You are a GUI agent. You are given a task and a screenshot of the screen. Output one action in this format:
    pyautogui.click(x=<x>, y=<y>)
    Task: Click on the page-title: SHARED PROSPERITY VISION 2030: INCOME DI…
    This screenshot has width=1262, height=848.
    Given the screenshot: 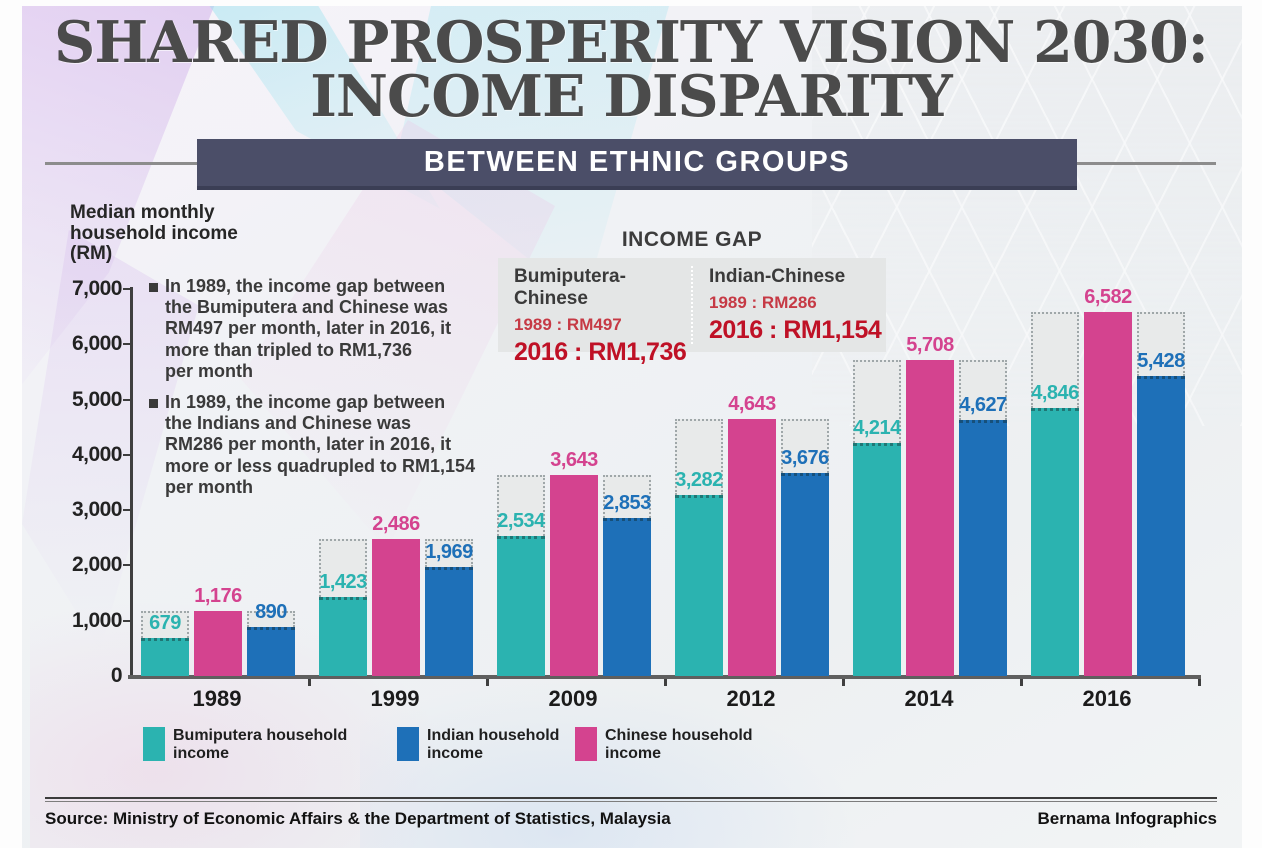 What is the action you would take?
    pyautogui.click(x=631, y=70)
    